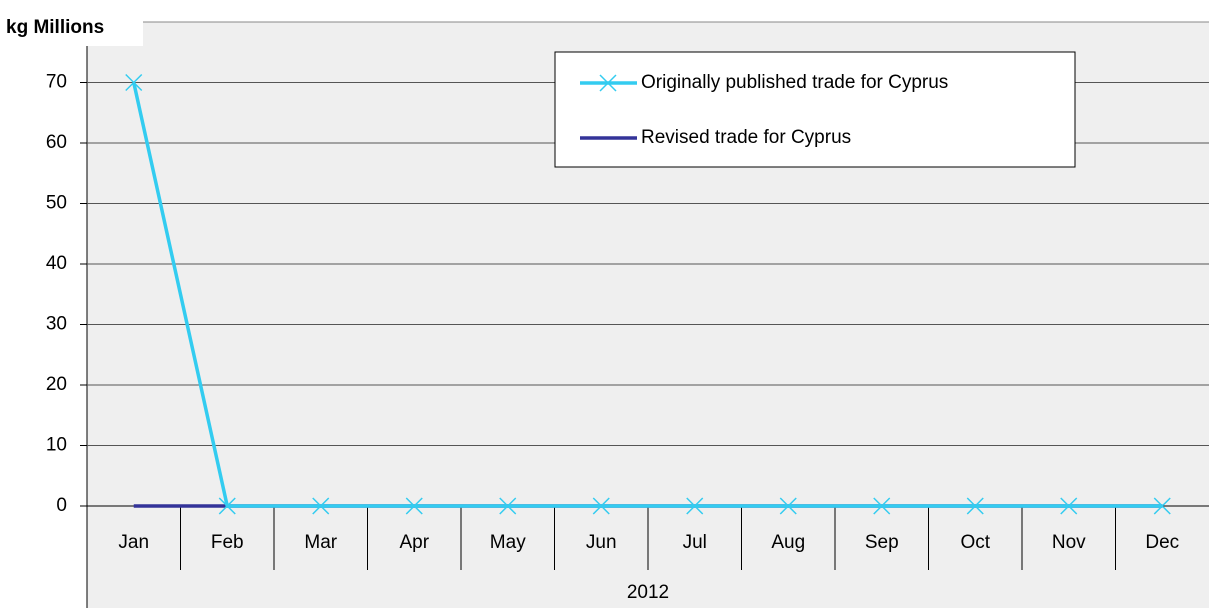 This screenshot has height=608, width=1209. Describe the element at coordinates (320, 542) in the screenshot. I see `x-tick-label: Mar` at that location.